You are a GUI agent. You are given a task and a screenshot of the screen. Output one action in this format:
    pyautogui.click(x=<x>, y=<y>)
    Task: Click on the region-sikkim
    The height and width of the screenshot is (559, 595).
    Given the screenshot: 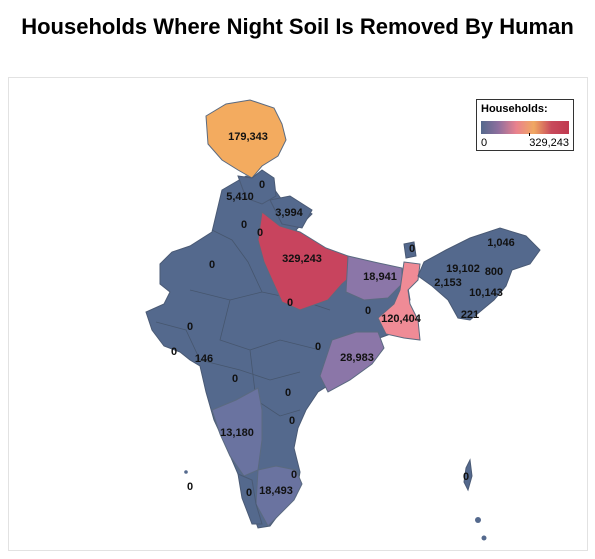 What is the action you would take?
    pyautogui.click(x=410, y=250)
    